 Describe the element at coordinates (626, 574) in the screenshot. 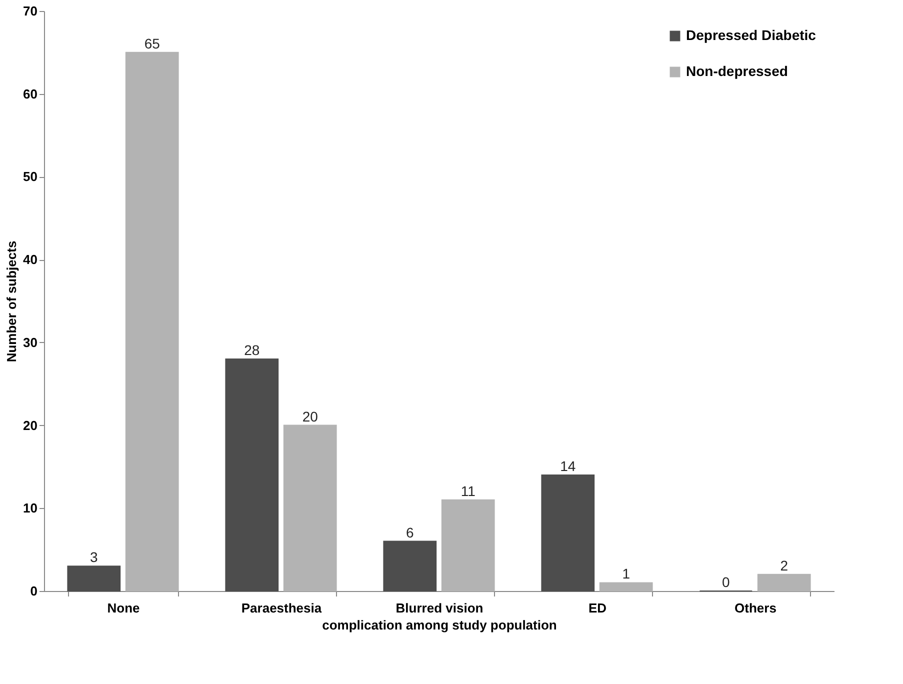

I see `data-label: 1` at that location.